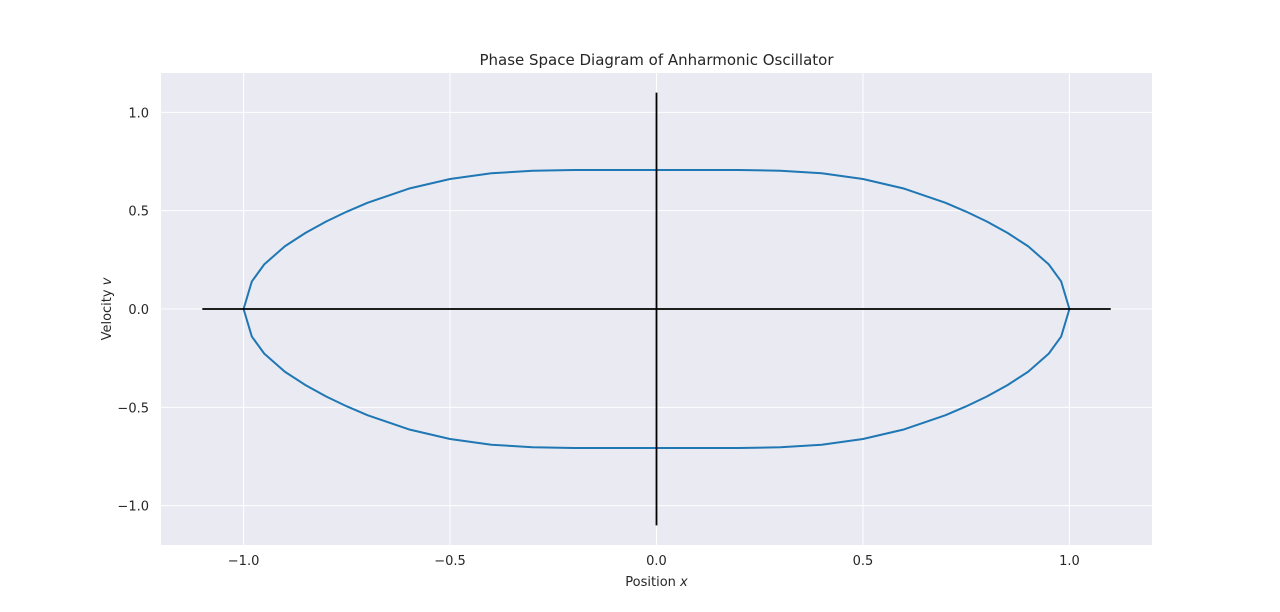 Image resolution: width=1280 pixels, height=612 pixels. What do you see at coordinates (133, 408) in the screenshot?
I see `y-tick-label: −0.5` at bounding box center [133, 408].